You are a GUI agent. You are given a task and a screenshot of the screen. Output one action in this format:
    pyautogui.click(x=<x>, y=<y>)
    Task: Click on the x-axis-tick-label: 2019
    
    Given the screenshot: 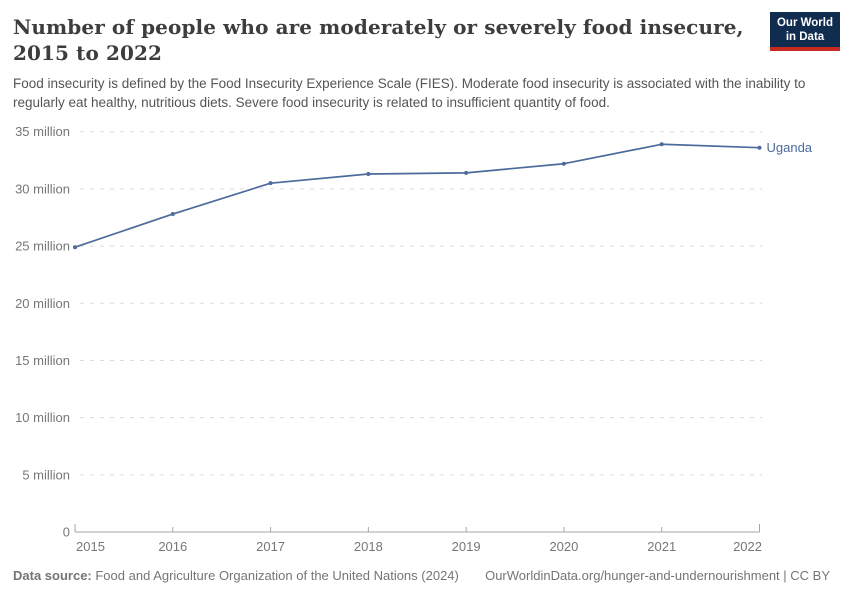 What is the action you would take?
    pyautogui.click(x=466, y=546)
    